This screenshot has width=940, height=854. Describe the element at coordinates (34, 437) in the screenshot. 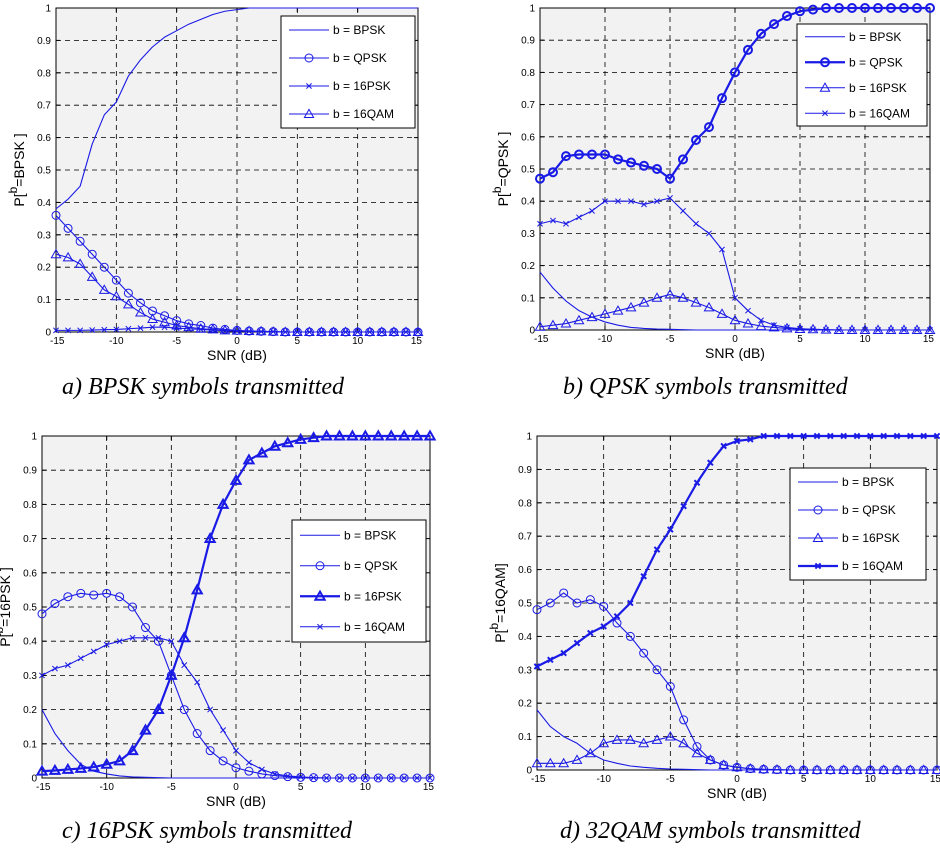

I see `y-tick-label: 1` at that location.